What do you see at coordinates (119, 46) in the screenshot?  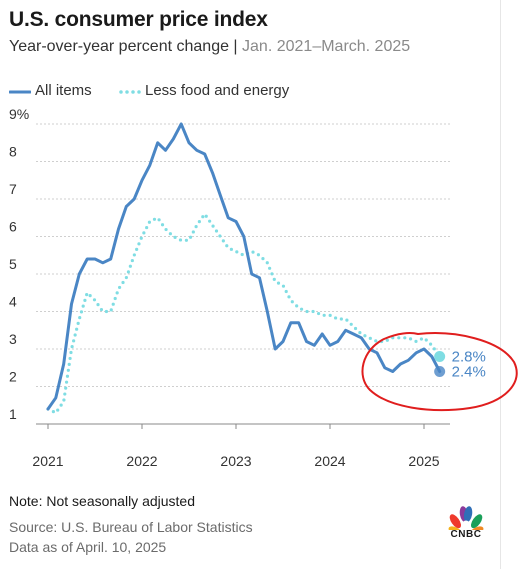 I see `subtitle-measure: Year-over-year percent change` at bounding box center [119, 46].